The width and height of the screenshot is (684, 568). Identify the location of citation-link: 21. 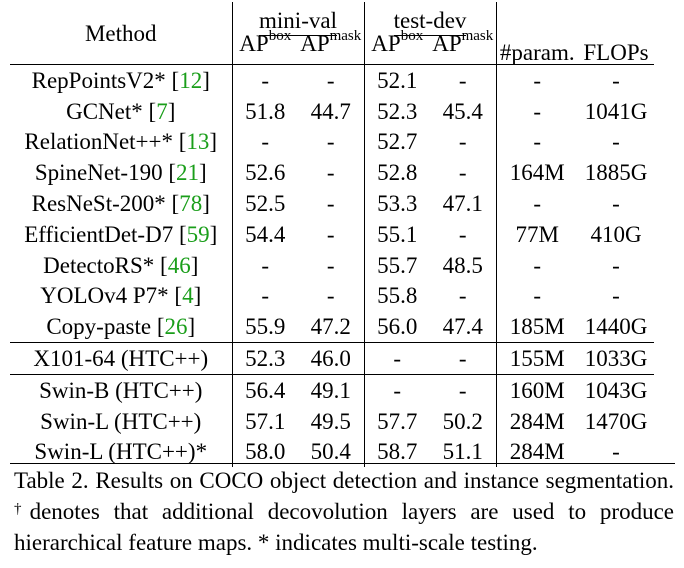
(187, 173).